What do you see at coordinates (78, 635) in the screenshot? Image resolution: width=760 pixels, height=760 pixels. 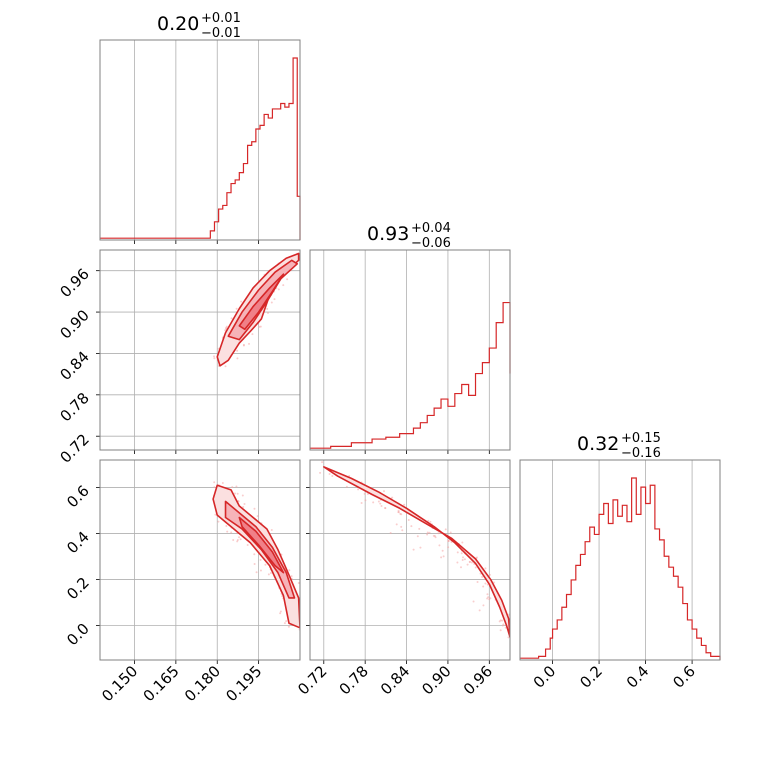 I see `contour4-ylabel-0: 0.0` at bounding box center [78, 635].